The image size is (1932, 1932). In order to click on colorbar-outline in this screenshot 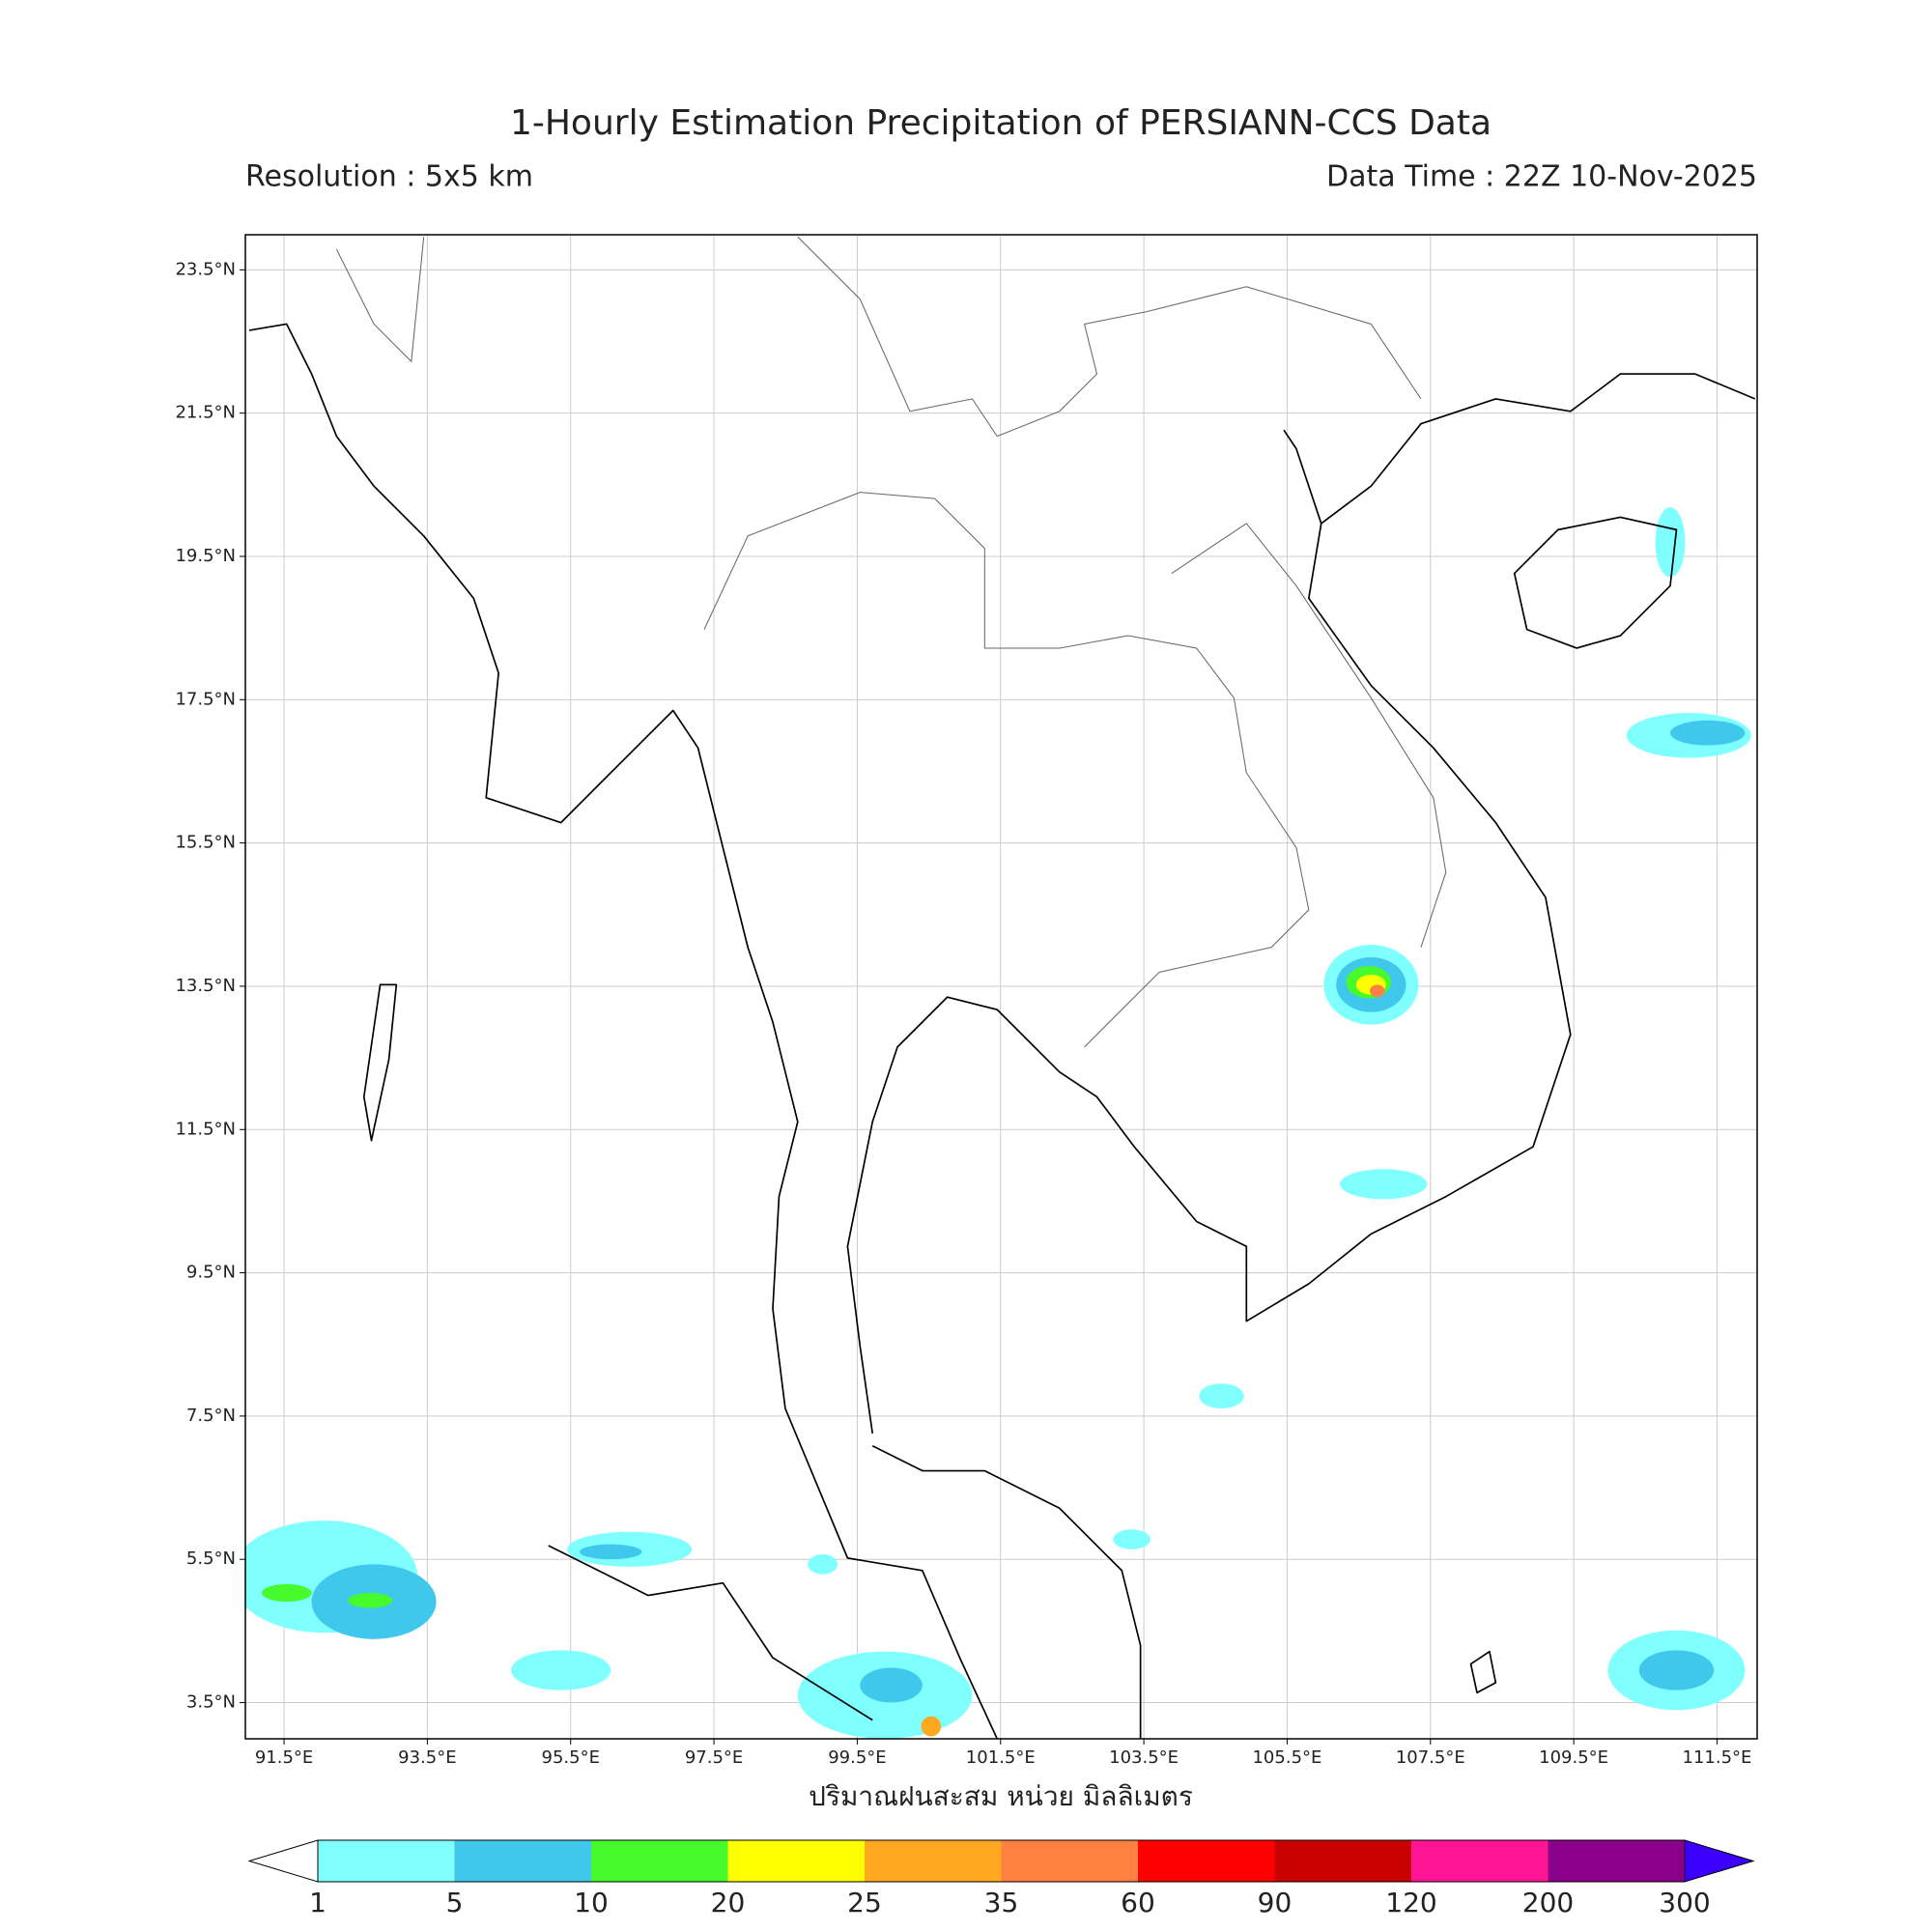, I will do `click(1002, 1861)`.